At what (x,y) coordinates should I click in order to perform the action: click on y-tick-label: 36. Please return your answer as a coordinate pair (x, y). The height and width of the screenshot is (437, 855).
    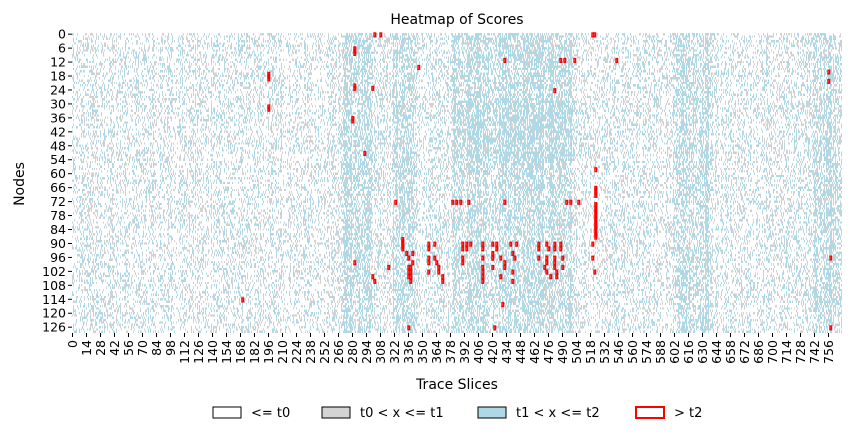
    Looking at the image, I should click on (58, 117).